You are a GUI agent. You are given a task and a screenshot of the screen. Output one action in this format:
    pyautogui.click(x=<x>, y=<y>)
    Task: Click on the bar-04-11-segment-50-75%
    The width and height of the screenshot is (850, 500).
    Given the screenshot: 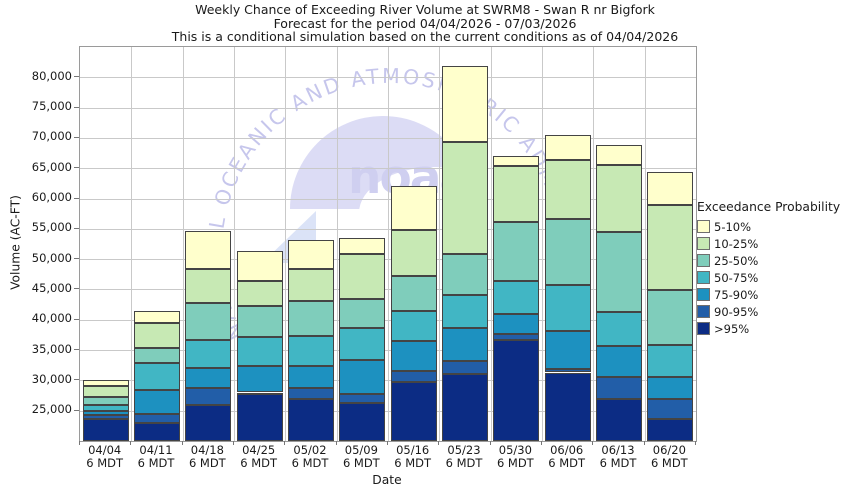 What is the action you would take?
    pyautogui.click(x=157, y=377)
    